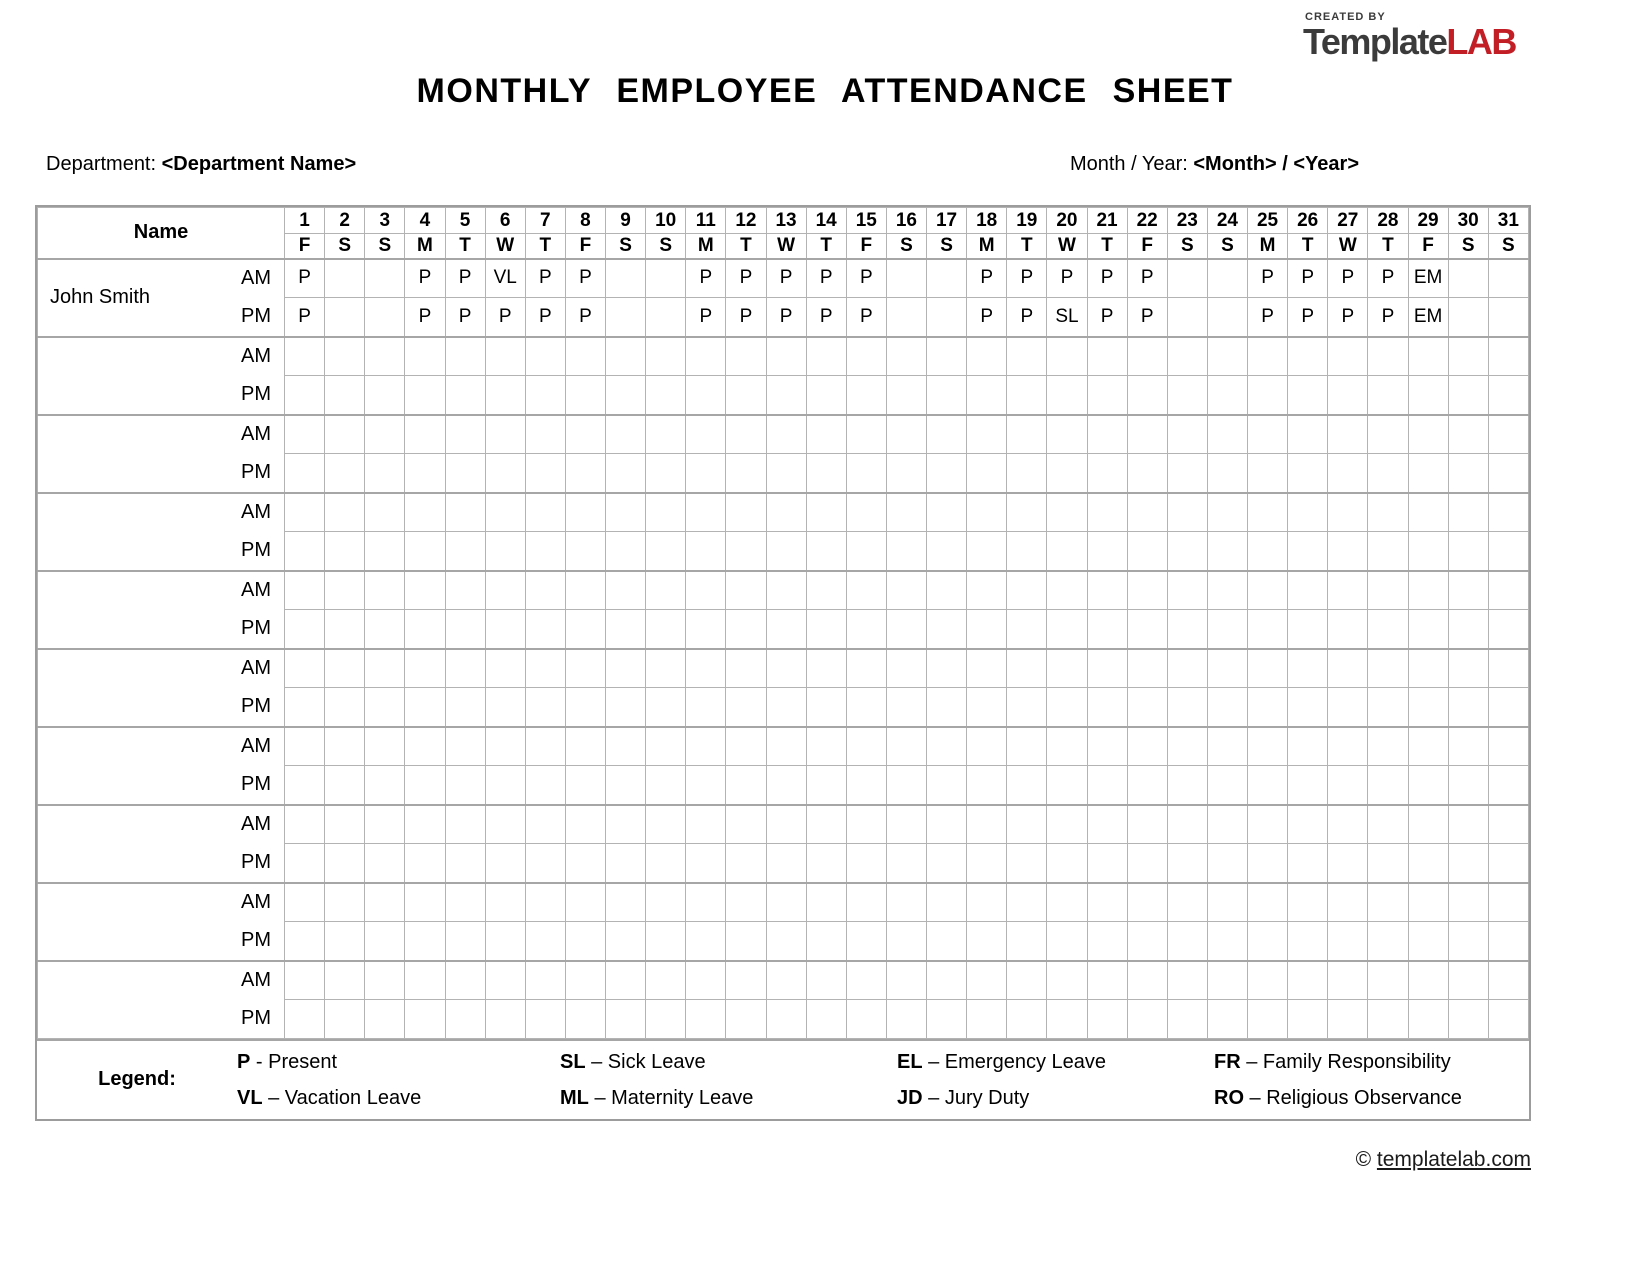  I want to click on day-number-header: 8, so click(585, 220).